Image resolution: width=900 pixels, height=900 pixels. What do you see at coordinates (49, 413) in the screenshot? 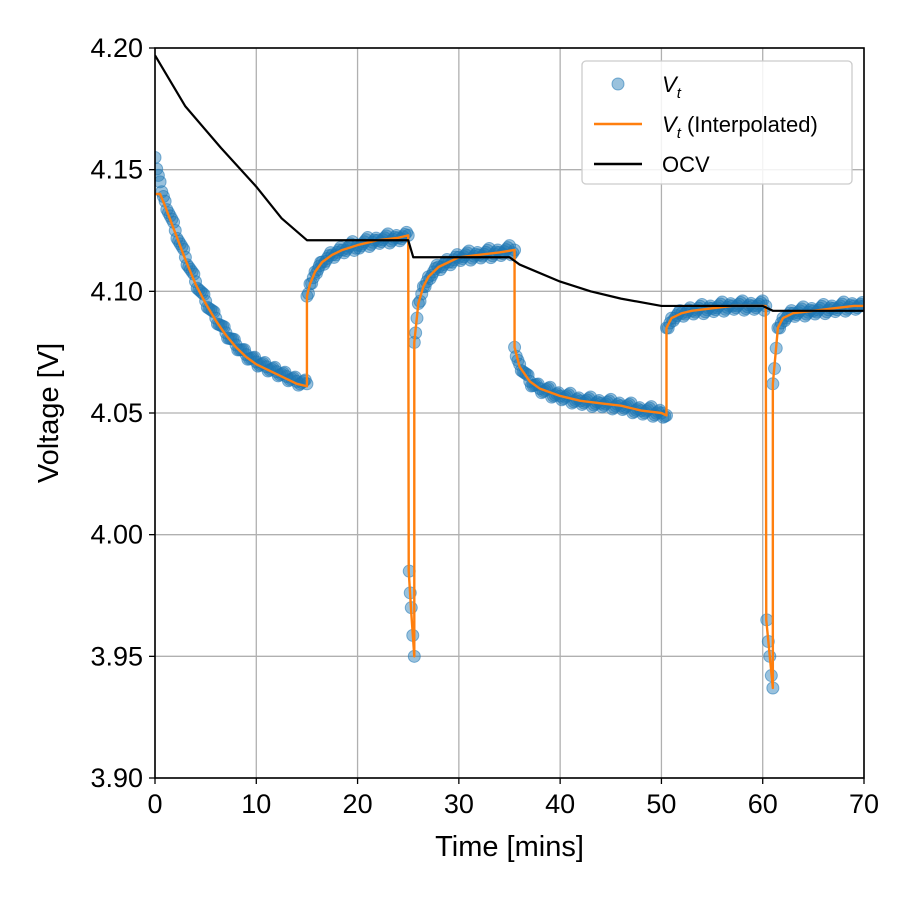
I see `y-axis-label: Voltage [V]` at bounding box center [49, 413].